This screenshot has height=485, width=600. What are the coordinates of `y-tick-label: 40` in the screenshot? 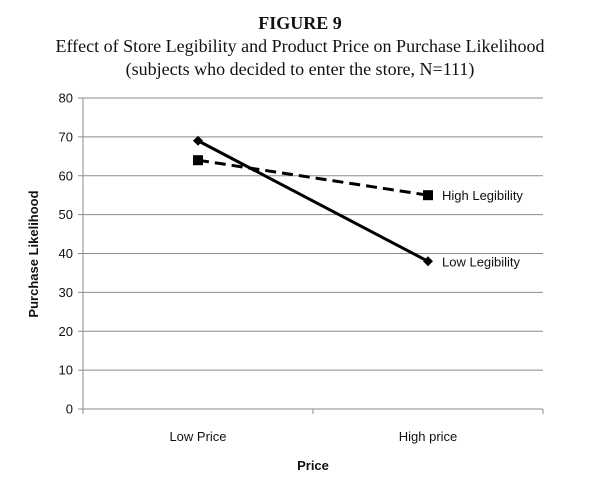 It's located at (66, 253).